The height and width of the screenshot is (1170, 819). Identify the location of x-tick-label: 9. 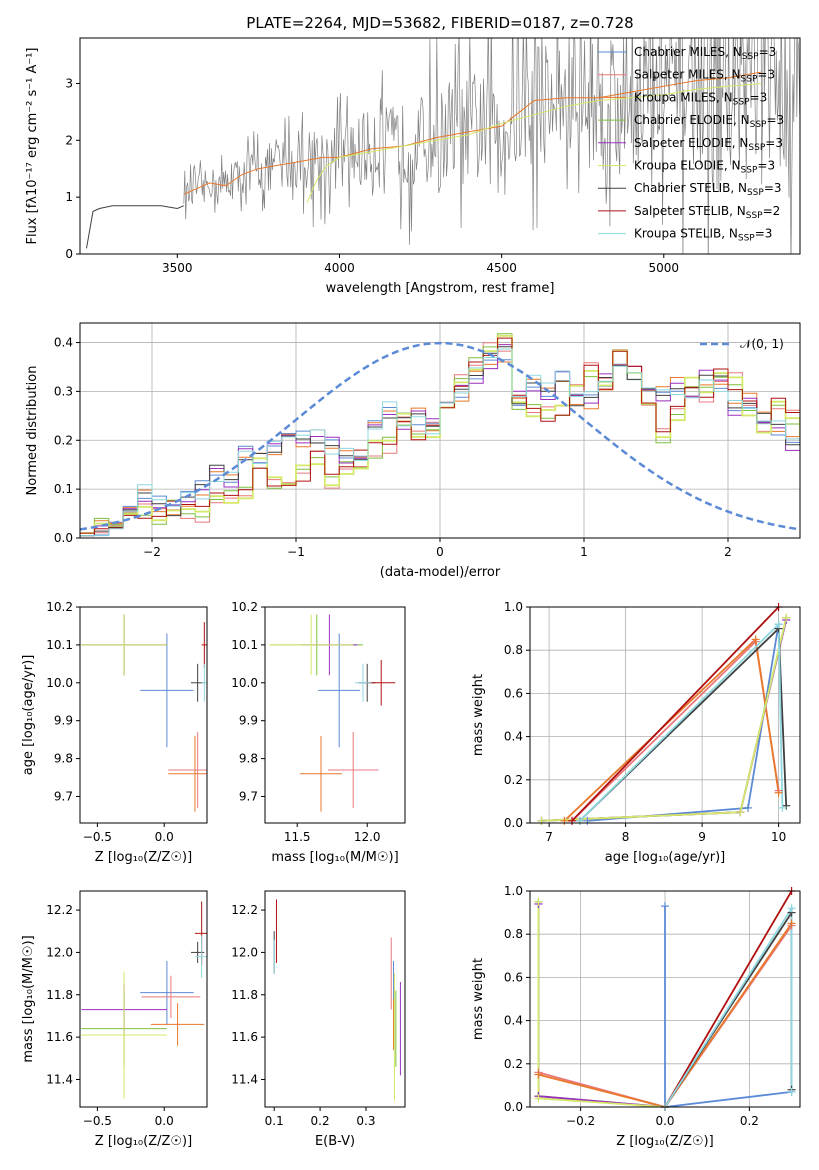
(702, 837).